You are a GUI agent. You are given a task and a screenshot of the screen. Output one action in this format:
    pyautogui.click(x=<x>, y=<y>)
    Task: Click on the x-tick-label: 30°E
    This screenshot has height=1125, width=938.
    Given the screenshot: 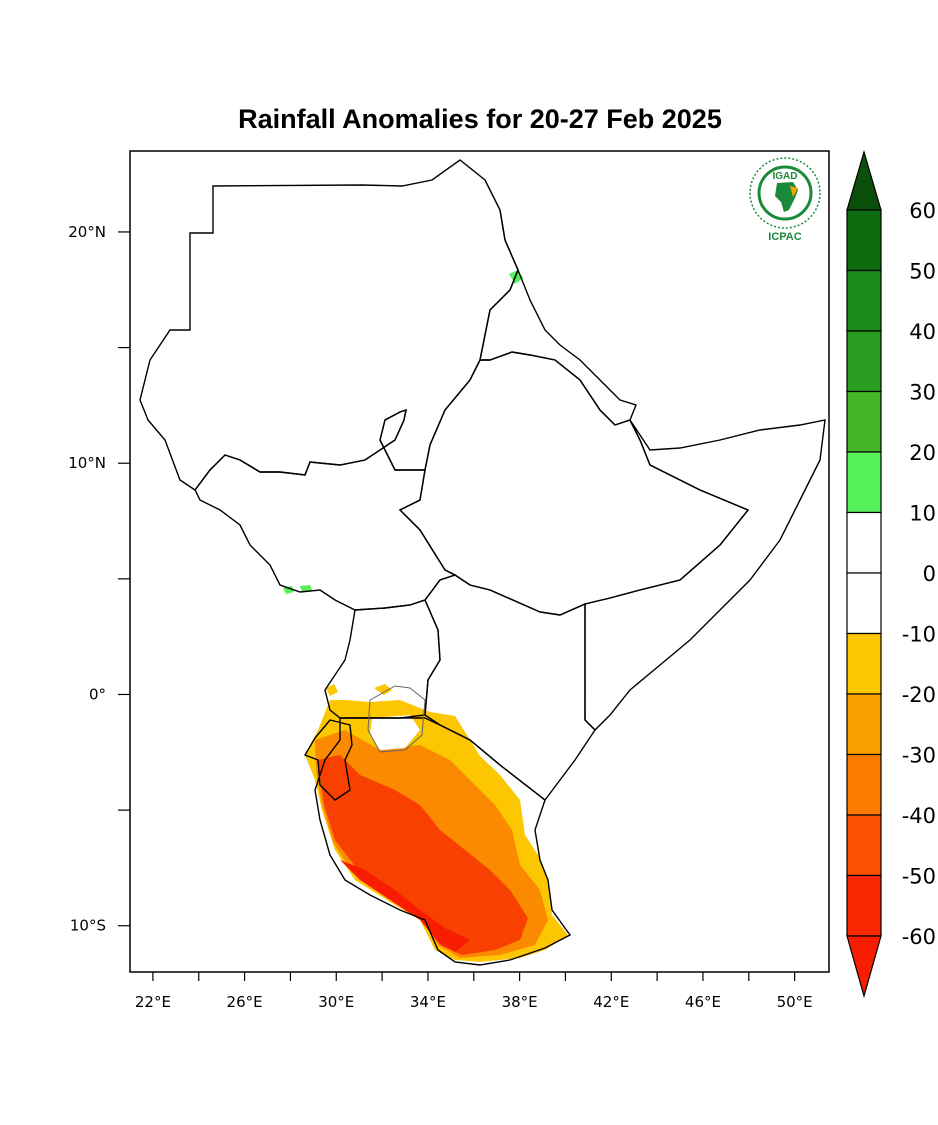 What is the action you would take?
    pyautogui.click(x=336, y=1002)
    